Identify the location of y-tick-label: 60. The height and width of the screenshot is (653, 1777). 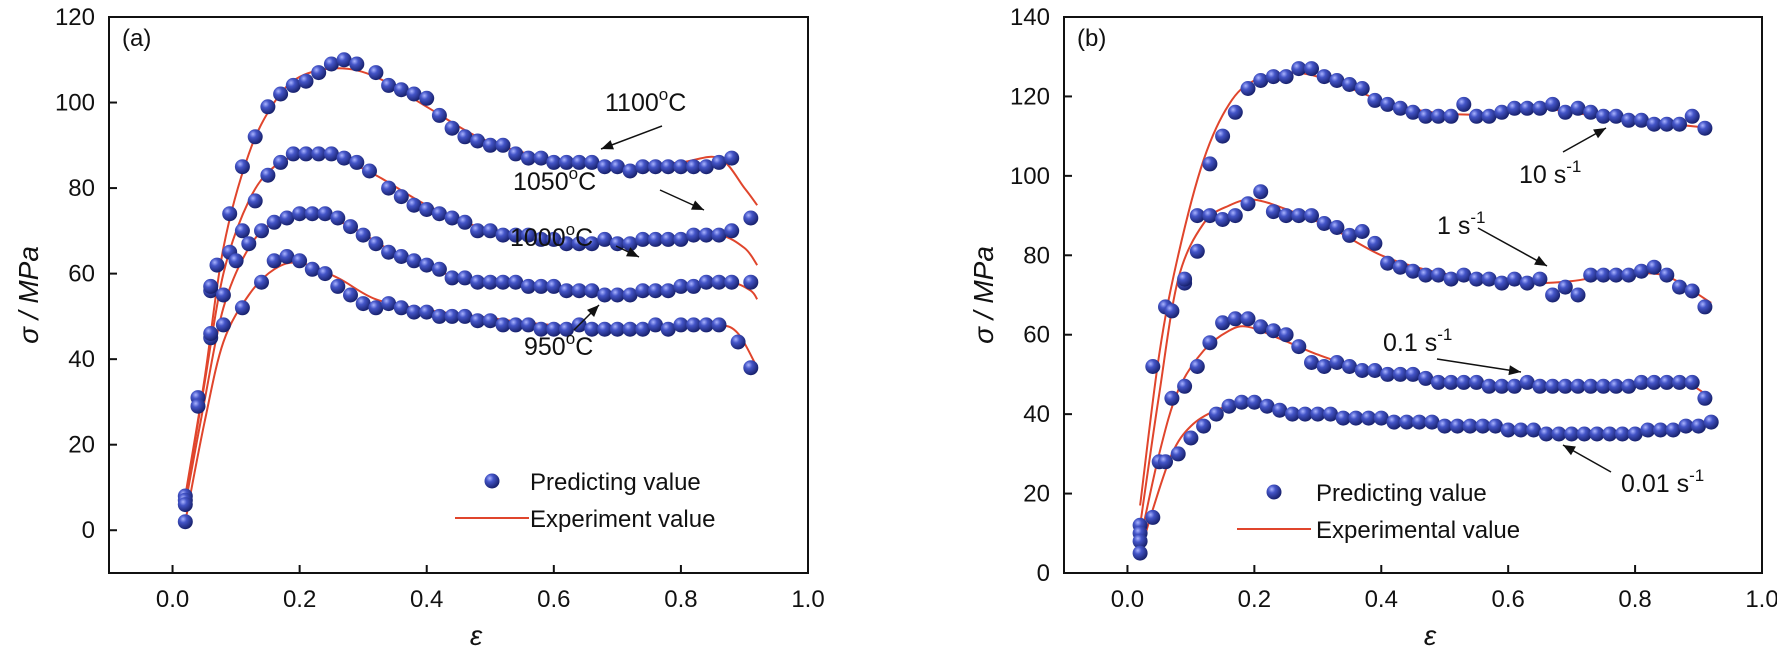
(1036, 335).